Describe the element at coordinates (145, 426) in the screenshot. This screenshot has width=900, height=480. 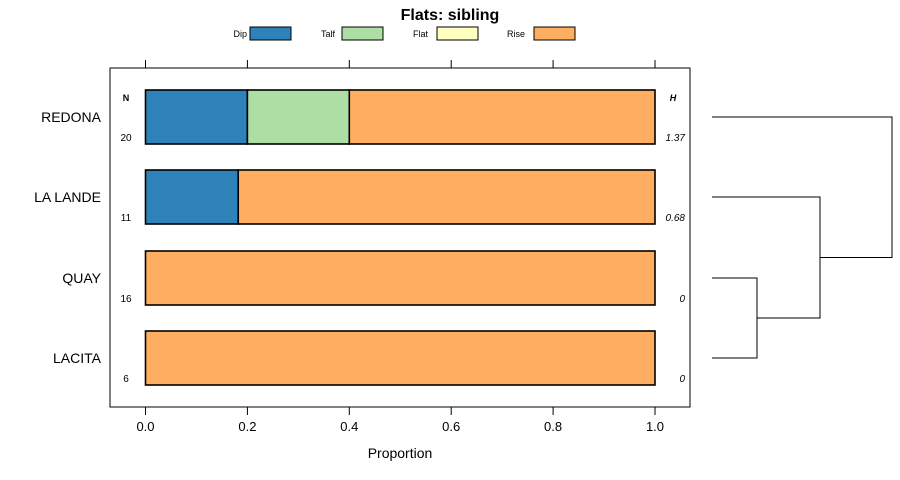
I see `x-tick-label: 0.0` at that location.